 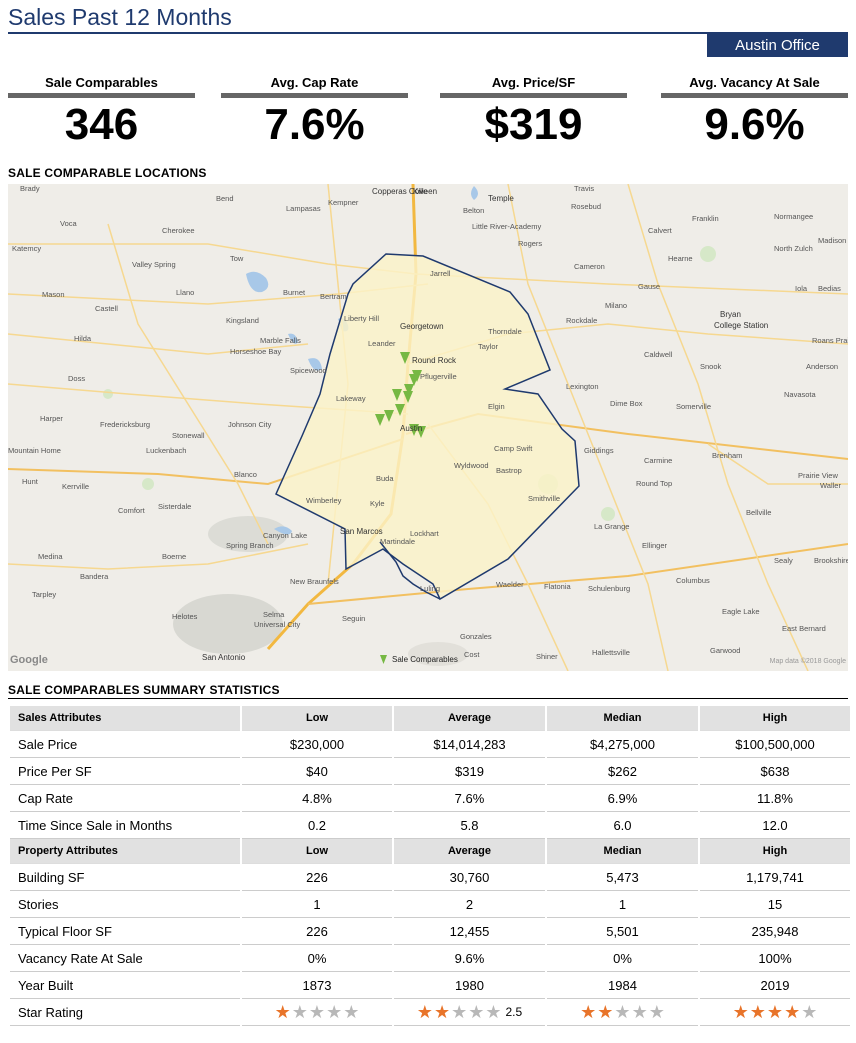 What do you see at coordinates (317, 798) in the screenshot?
I see `table-cell: 4.8%` at bounding box center [317, 798].